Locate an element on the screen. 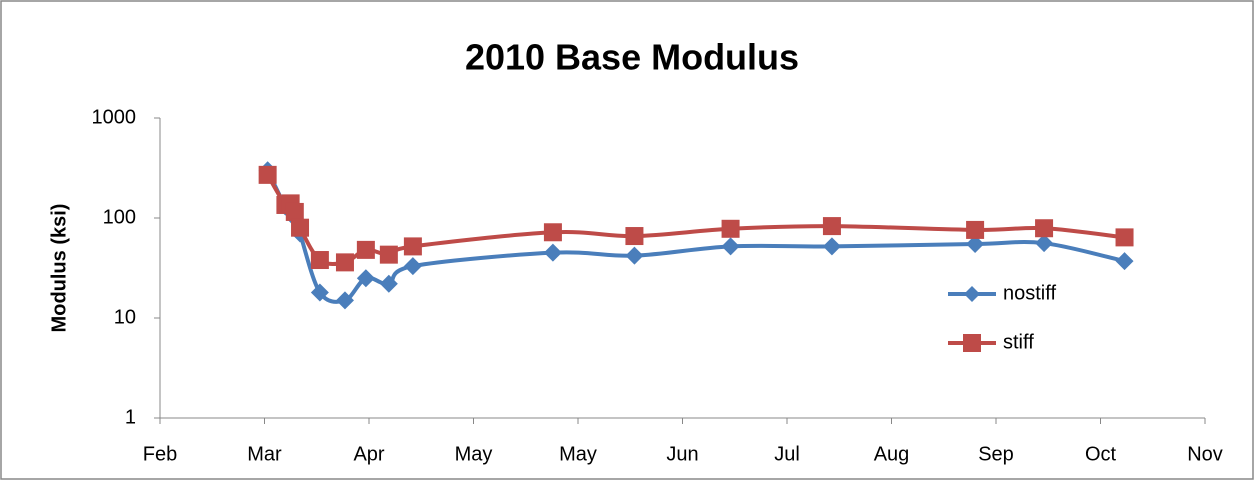 The height and width of the screenshot is (482, 1255). x-tick-label: Oct is located at coordinates (1101, 454).